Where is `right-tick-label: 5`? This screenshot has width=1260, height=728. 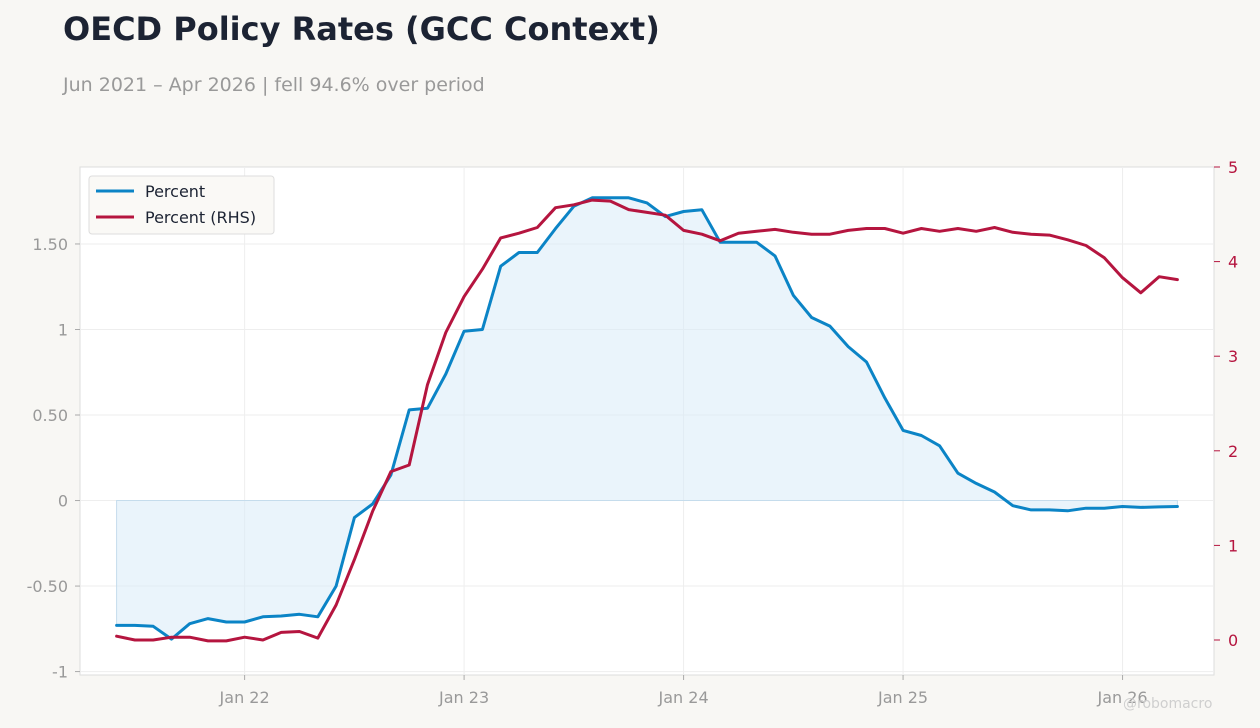 right-tick-label: 5 is located at coordinates (1233, 167).